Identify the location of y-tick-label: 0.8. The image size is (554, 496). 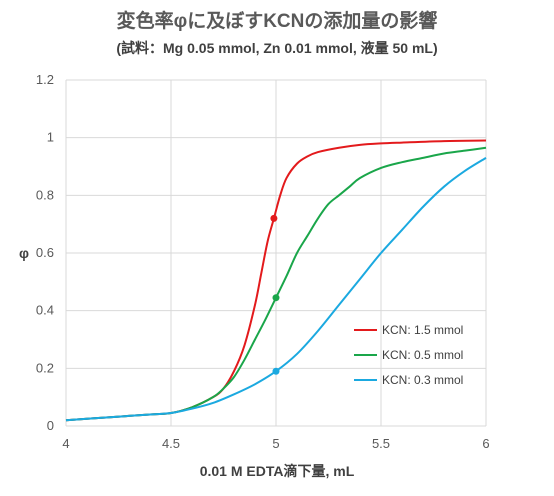
(45, 194).